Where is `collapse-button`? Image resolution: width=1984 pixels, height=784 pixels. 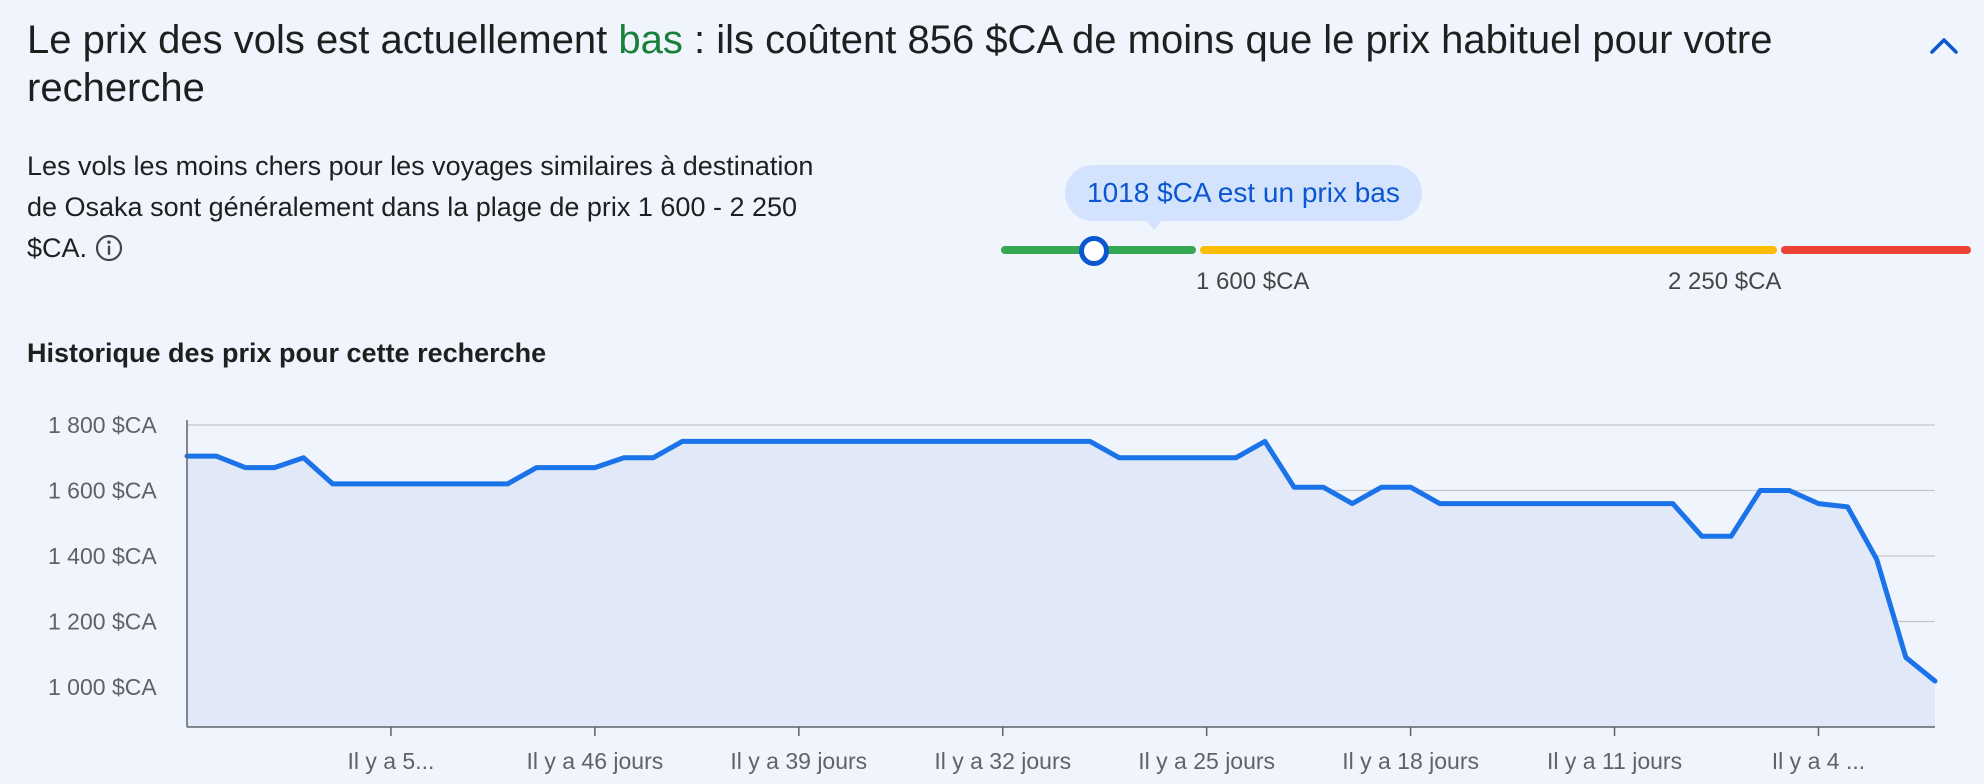
collapse-button is located at coordinates (1944, 46).